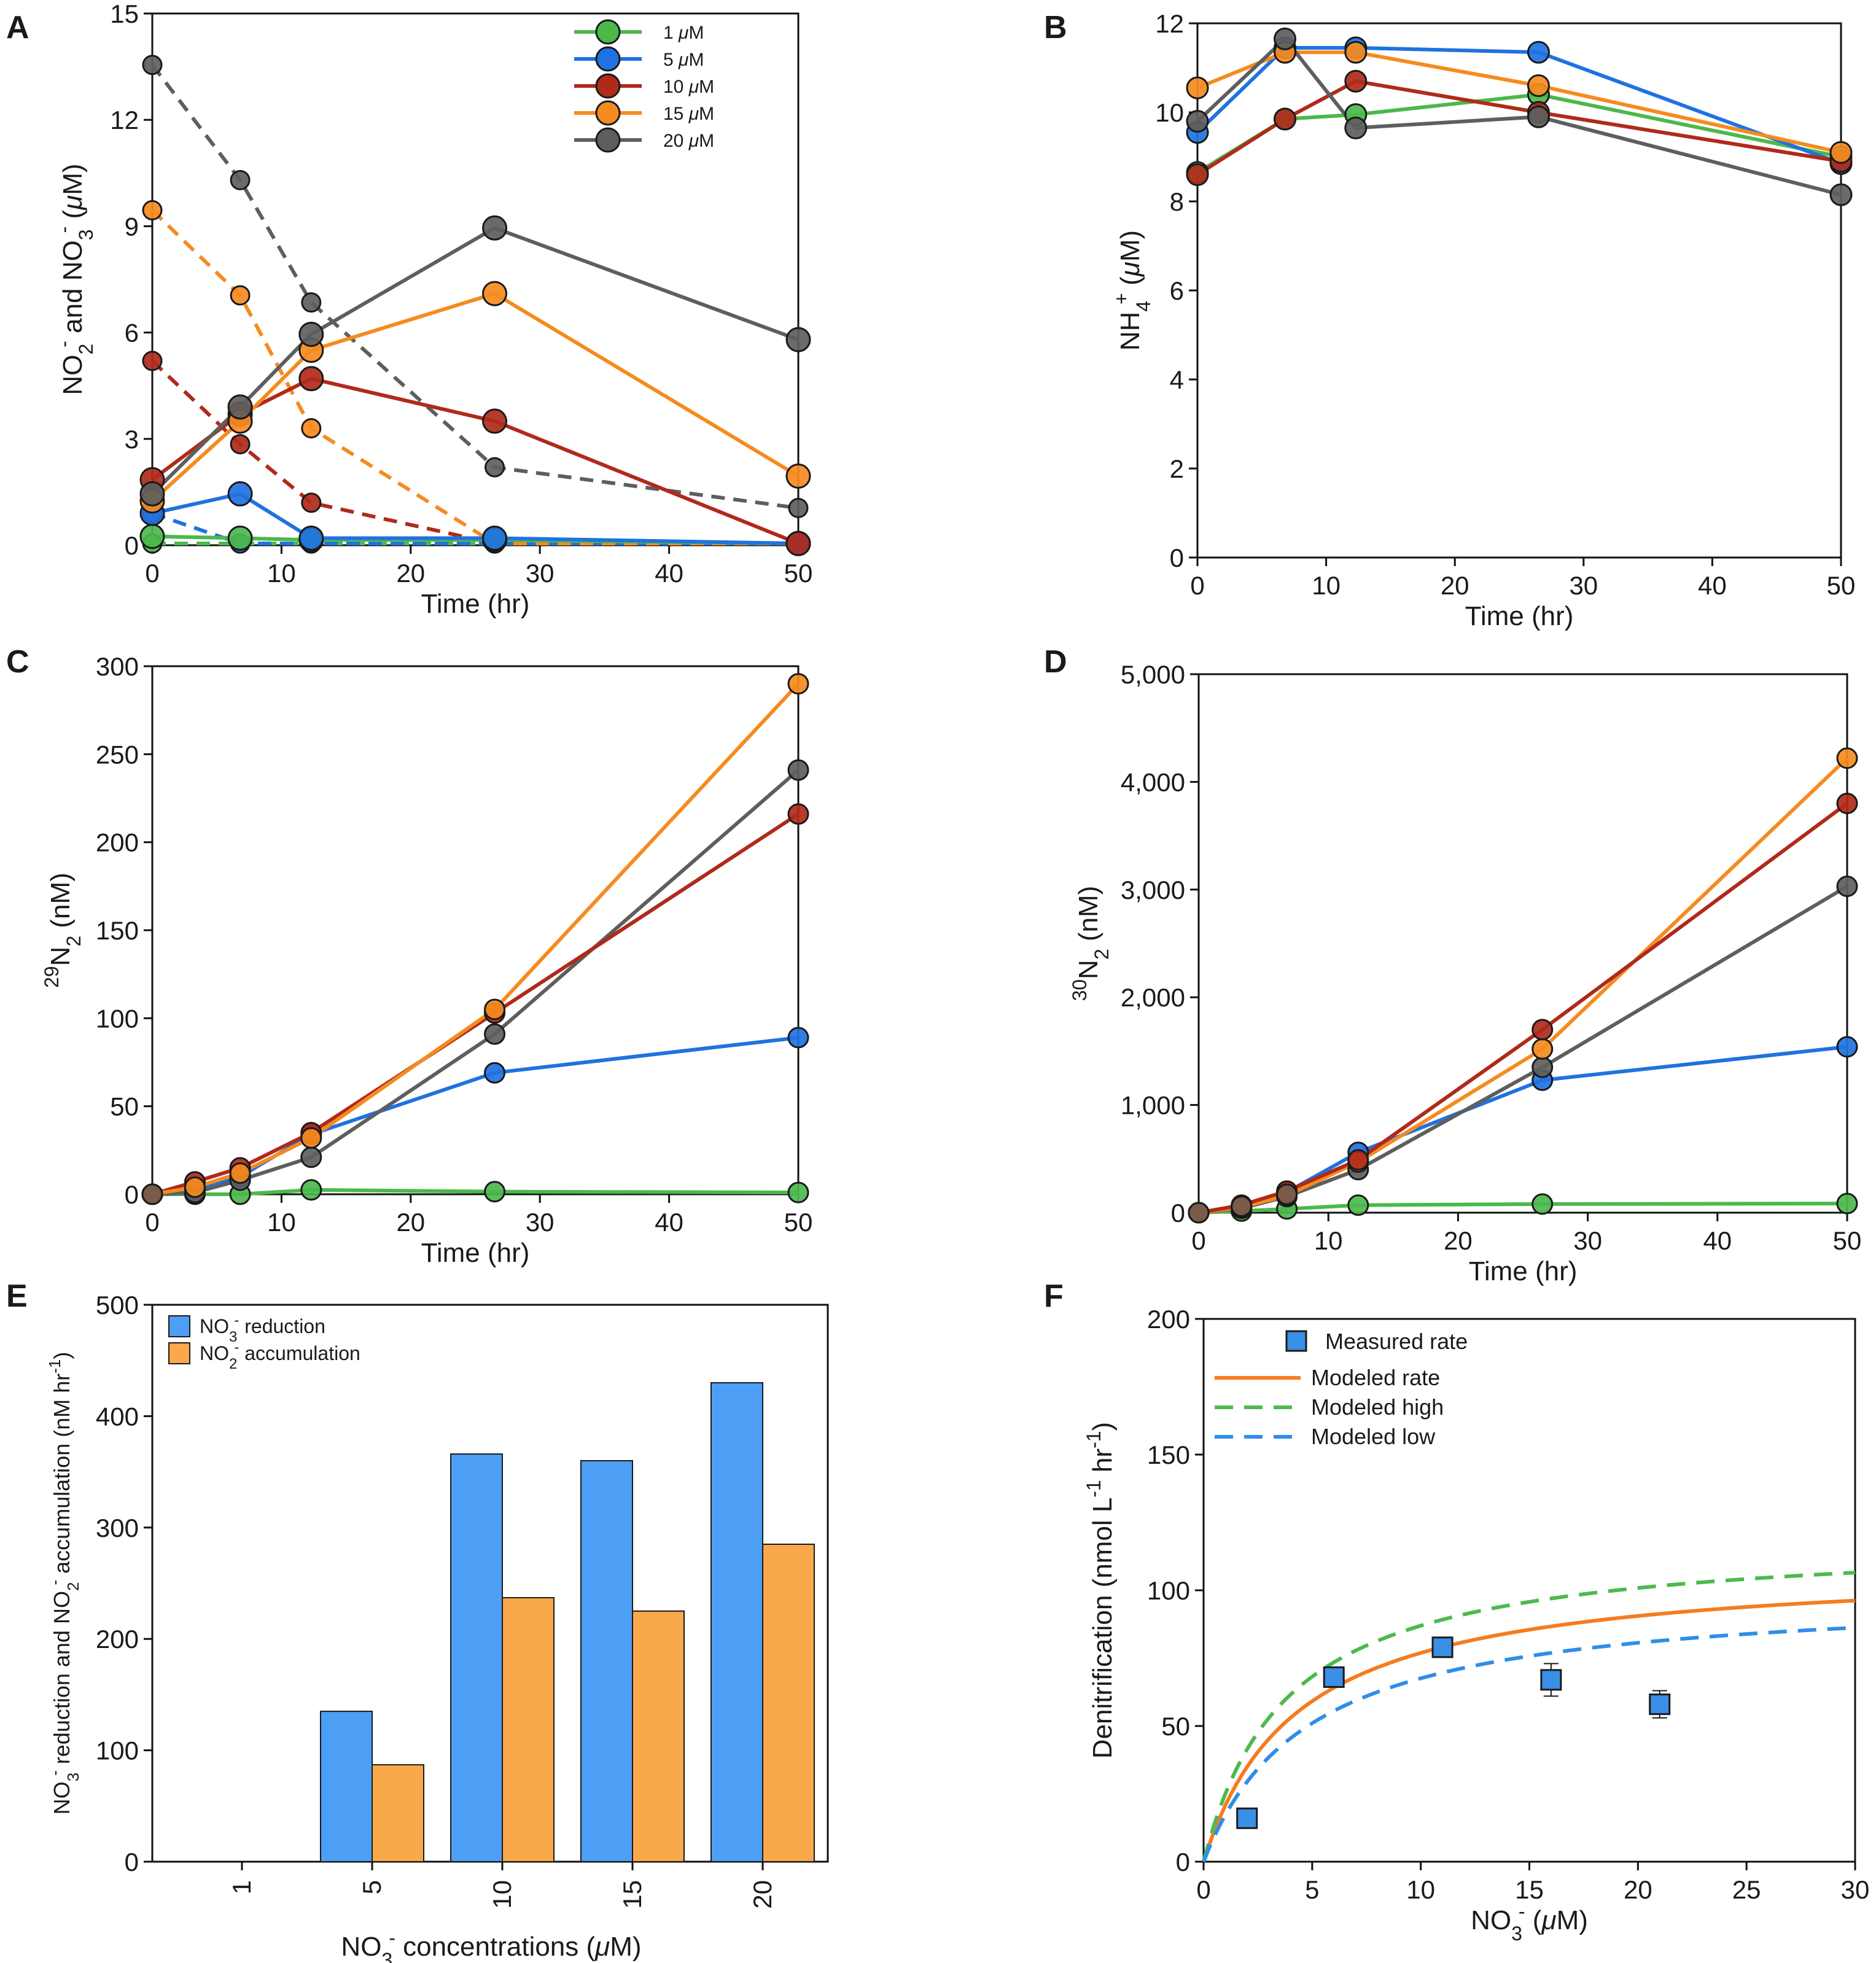 This screenshot has height=1963, width=1876. Describe the element at coordinates (73, 290) in the screenshot. I see `text-part: and NO` at that location.